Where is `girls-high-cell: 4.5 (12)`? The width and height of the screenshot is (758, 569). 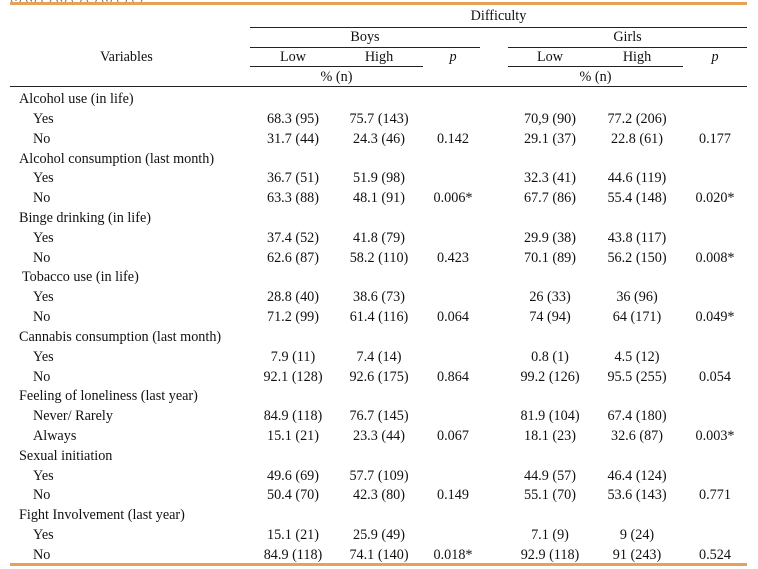
girls-high-cell: 4.5 (12) is located at coordinates (637, 356).